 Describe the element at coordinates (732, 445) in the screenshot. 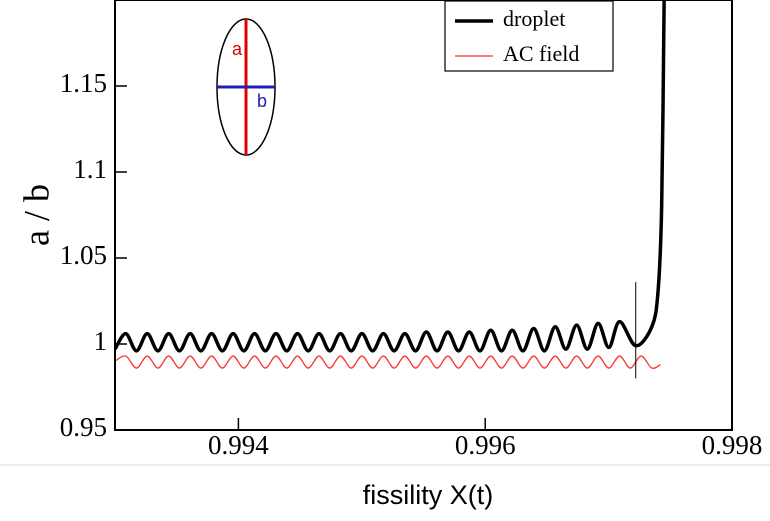

I see `x-tick-label: 0.998` at that location.